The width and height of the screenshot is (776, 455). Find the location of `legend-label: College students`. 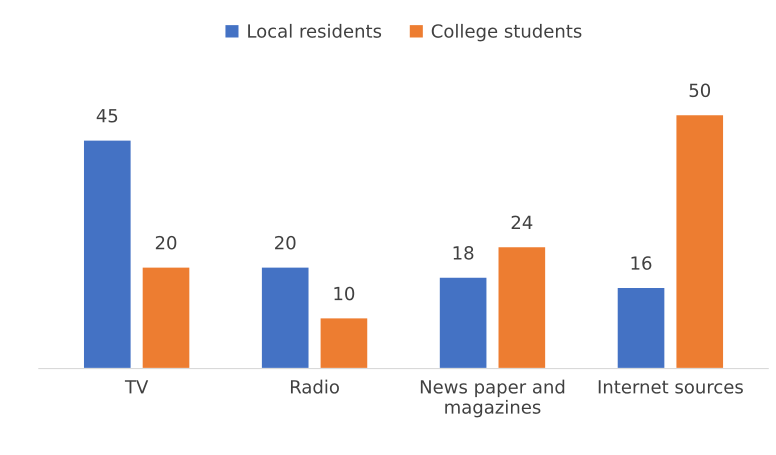

legend-label: College students is located at coordinates (507, 33).